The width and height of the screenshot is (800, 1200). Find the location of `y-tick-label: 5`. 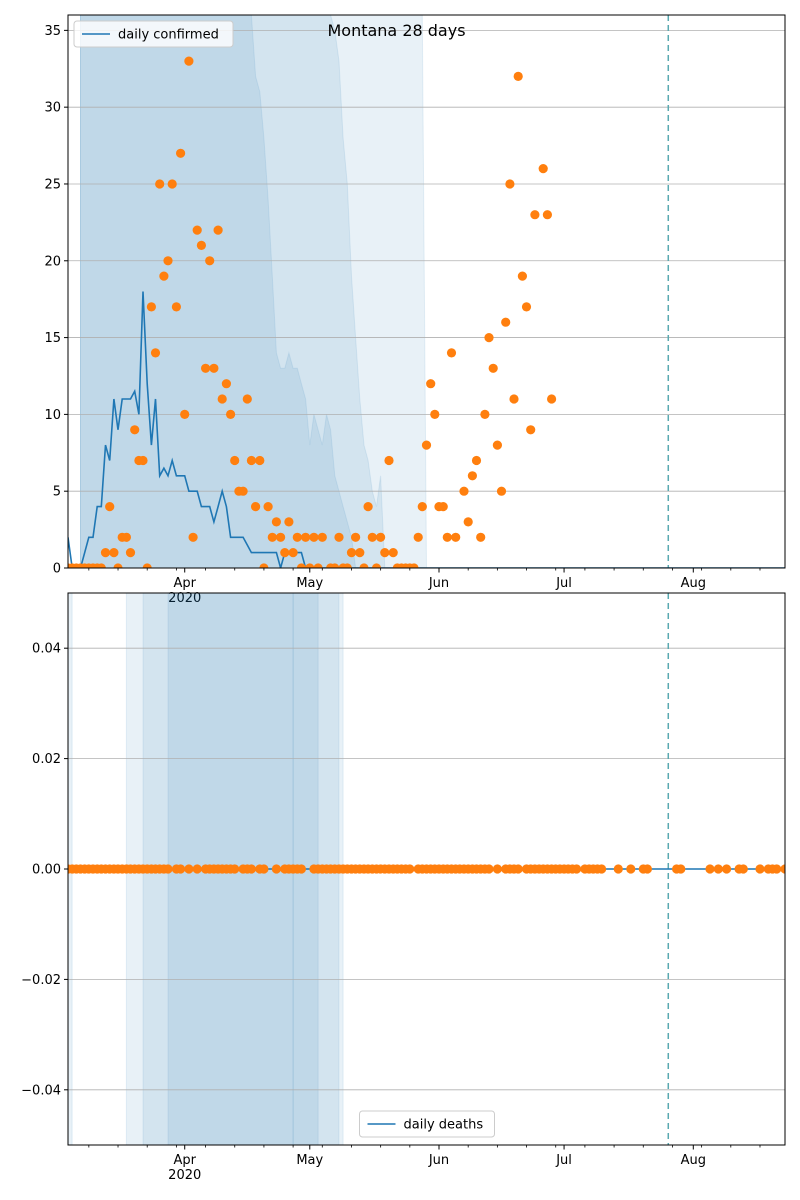

y-tick-label: 5 is located at coordinates (57, 492).